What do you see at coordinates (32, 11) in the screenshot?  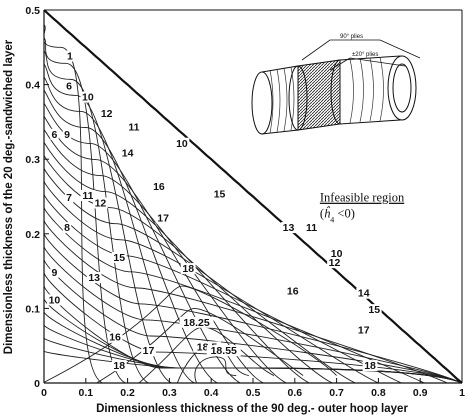 I see `y-tick-label: 0.5` at bounding box center [32, 11].